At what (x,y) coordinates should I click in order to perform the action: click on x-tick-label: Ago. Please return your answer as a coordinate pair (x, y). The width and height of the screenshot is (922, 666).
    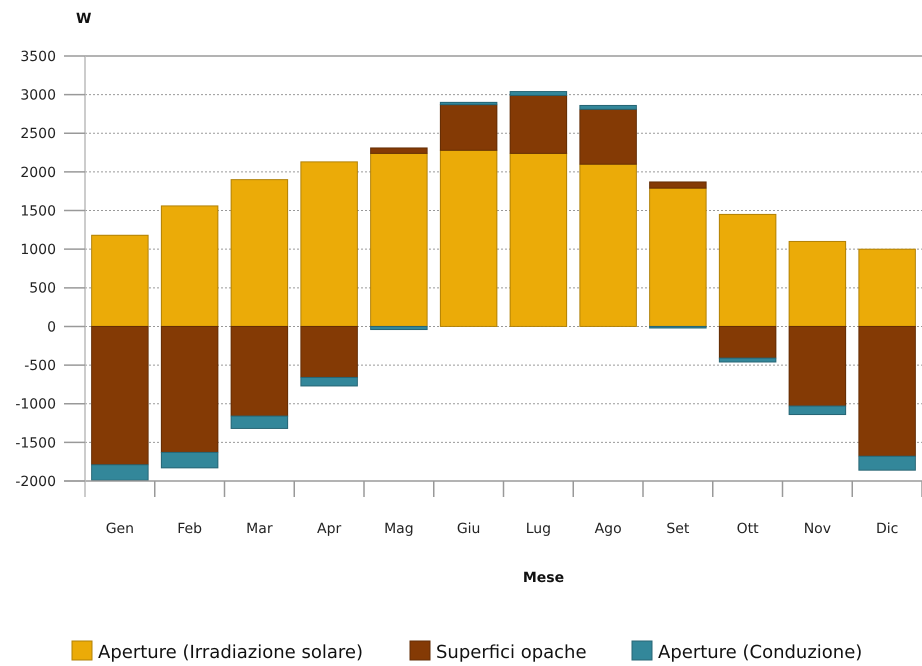
    Looking at the image, I should click on (608, 529).